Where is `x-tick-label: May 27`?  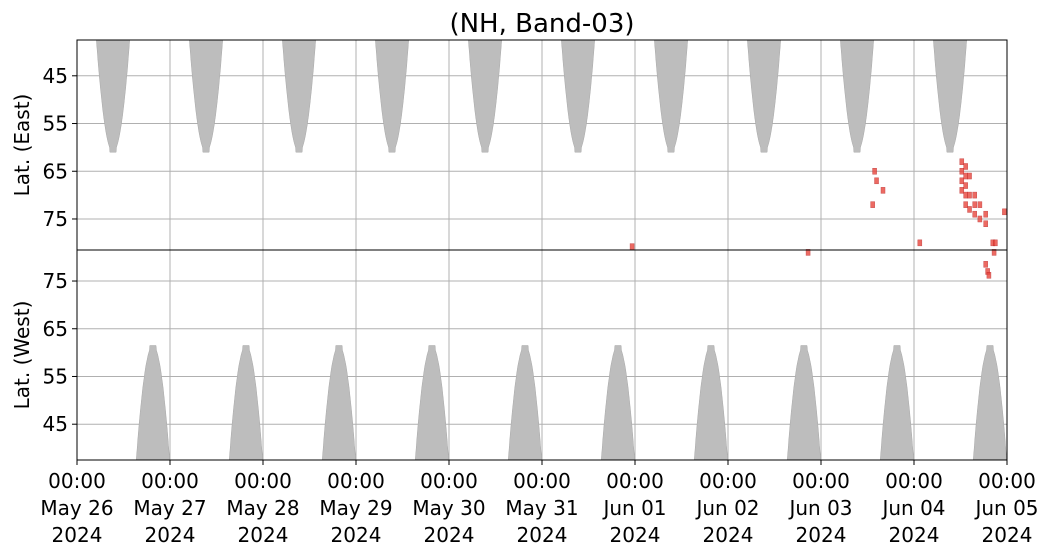 x-tick-label: May 27 is located at coordinates (169, 508).